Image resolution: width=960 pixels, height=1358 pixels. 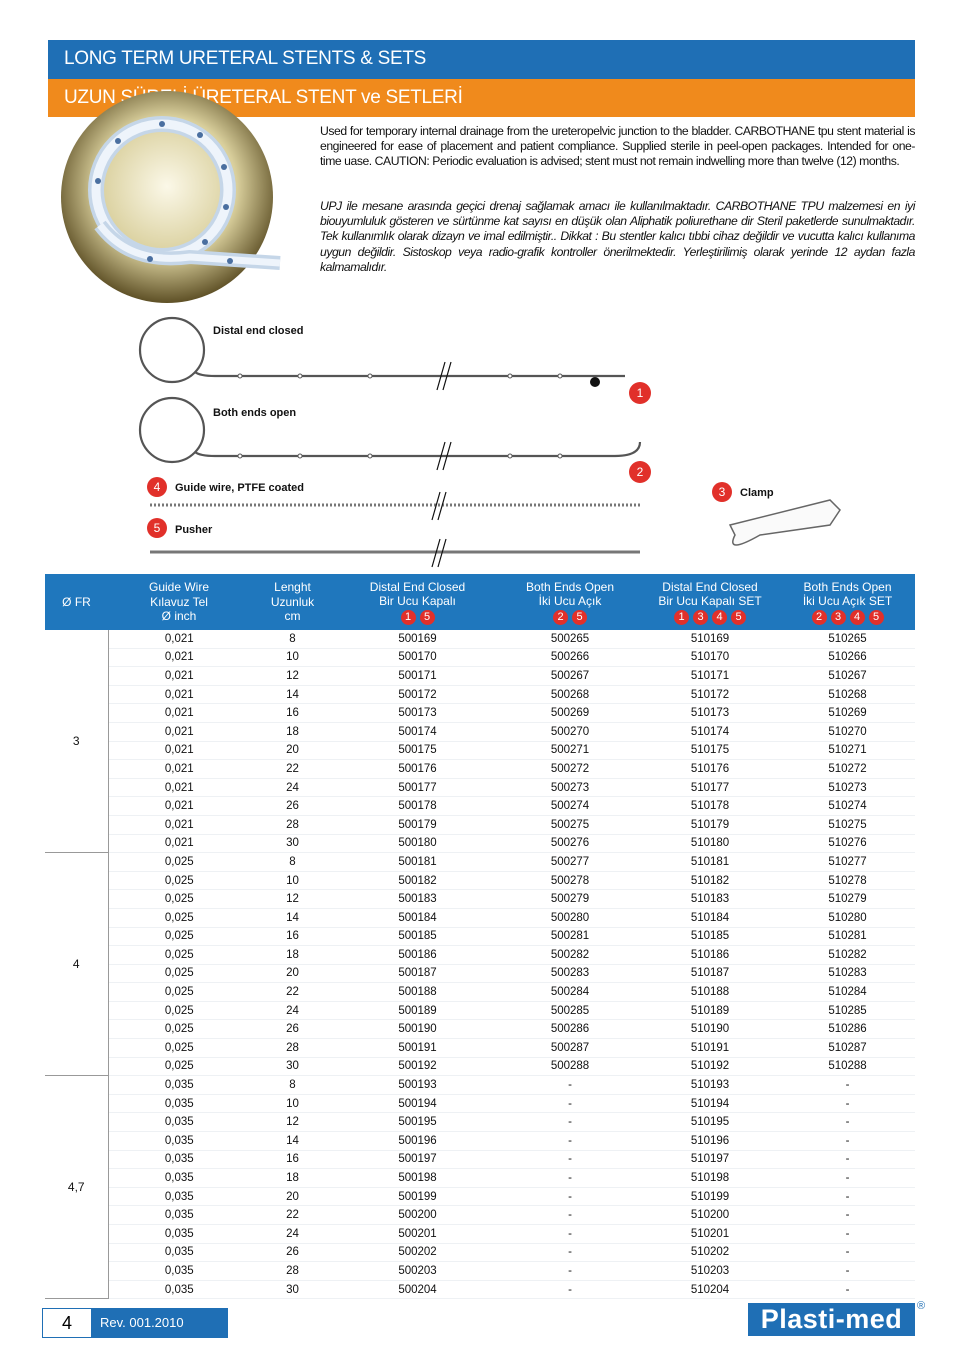 What do you see at coordinates (417, 955) in the screenshot?
I see `table-cell: 500186` at bounding box center [417, 955].